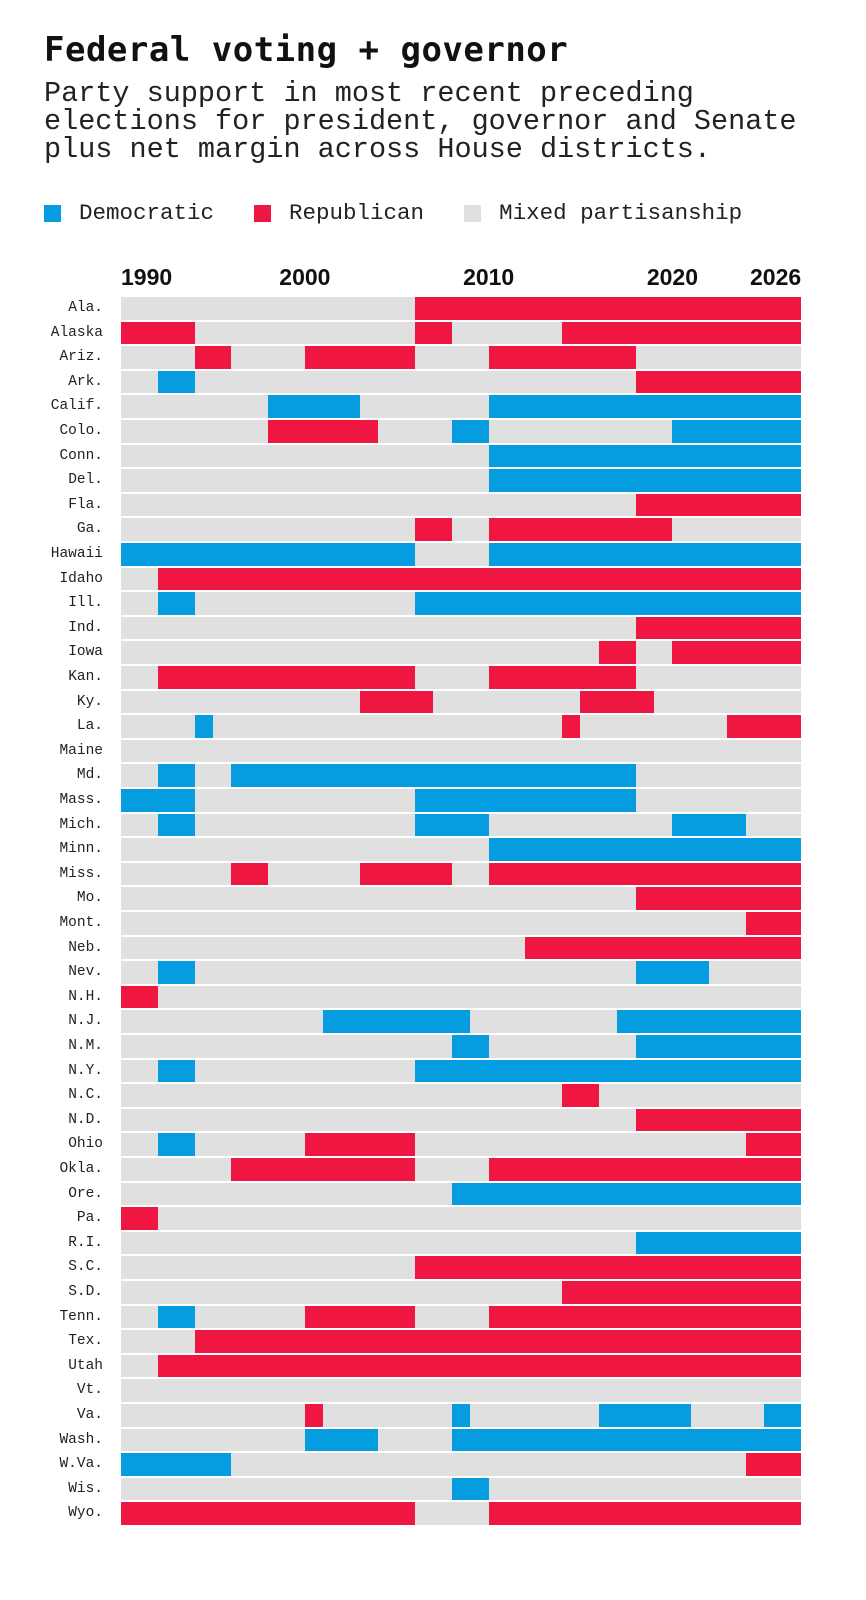 This screenshot has height=1600, width=866. What do you see at coordinates (433, 1071) in the screenshot?
I see `state-row: N.Y.` at bounding box center [433, 1071].